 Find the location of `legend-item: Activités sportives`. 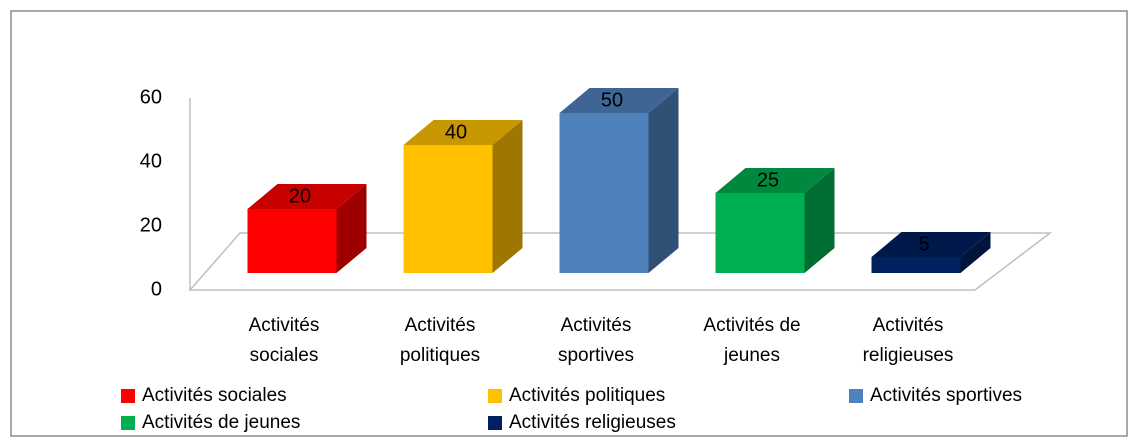

legend-item: Activités sportives is located at coordinates (935, 396).